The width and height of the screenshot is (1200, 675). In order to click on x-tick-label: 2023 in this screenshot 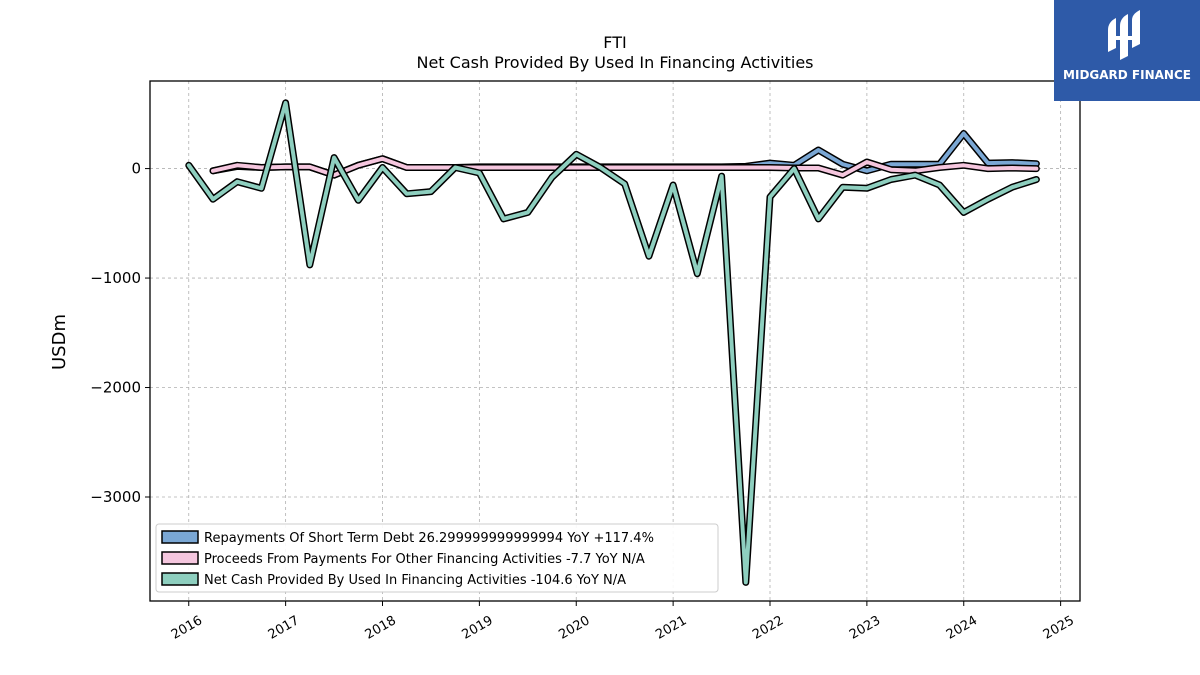, I will do `click(865, 628)`.